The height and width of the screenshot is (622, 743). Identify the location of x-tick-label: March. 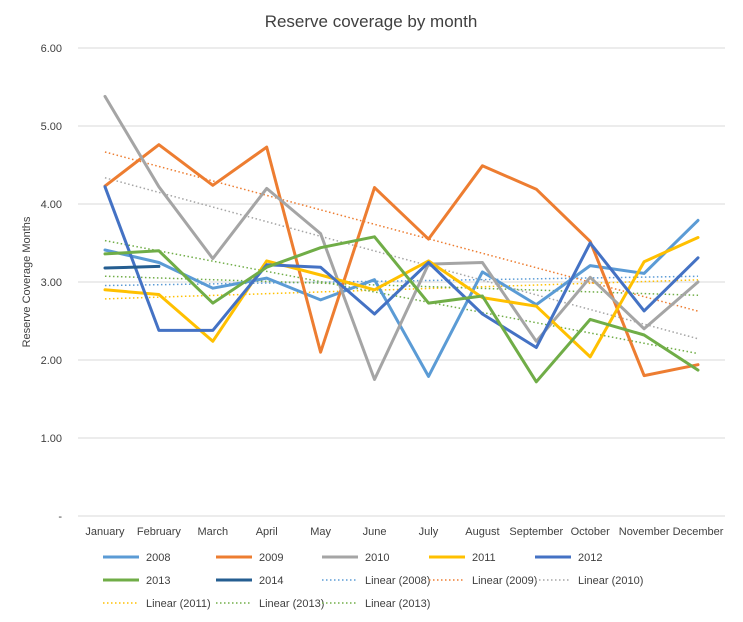
(213, 532).